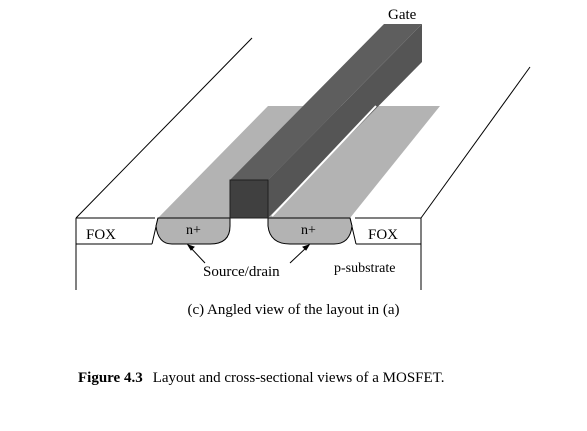 This screenshot has width=587, height=431. I want to click on right-diffusion-strip, so click(354, 162).